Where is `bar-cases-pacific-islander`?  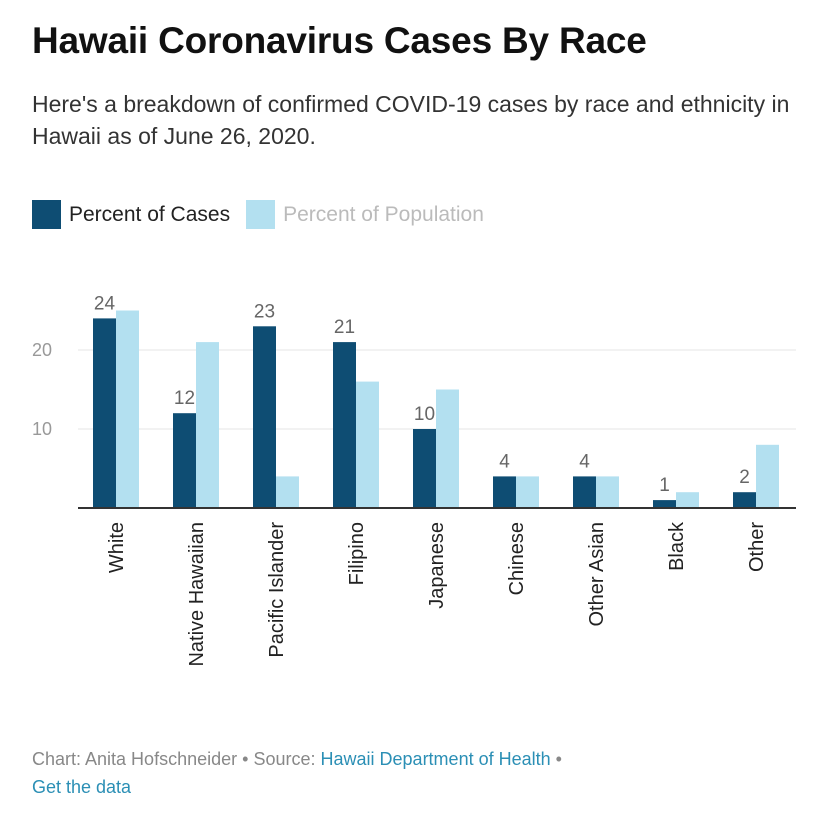
bar-cases-pacific-islander is located at coordinates (264, 417).